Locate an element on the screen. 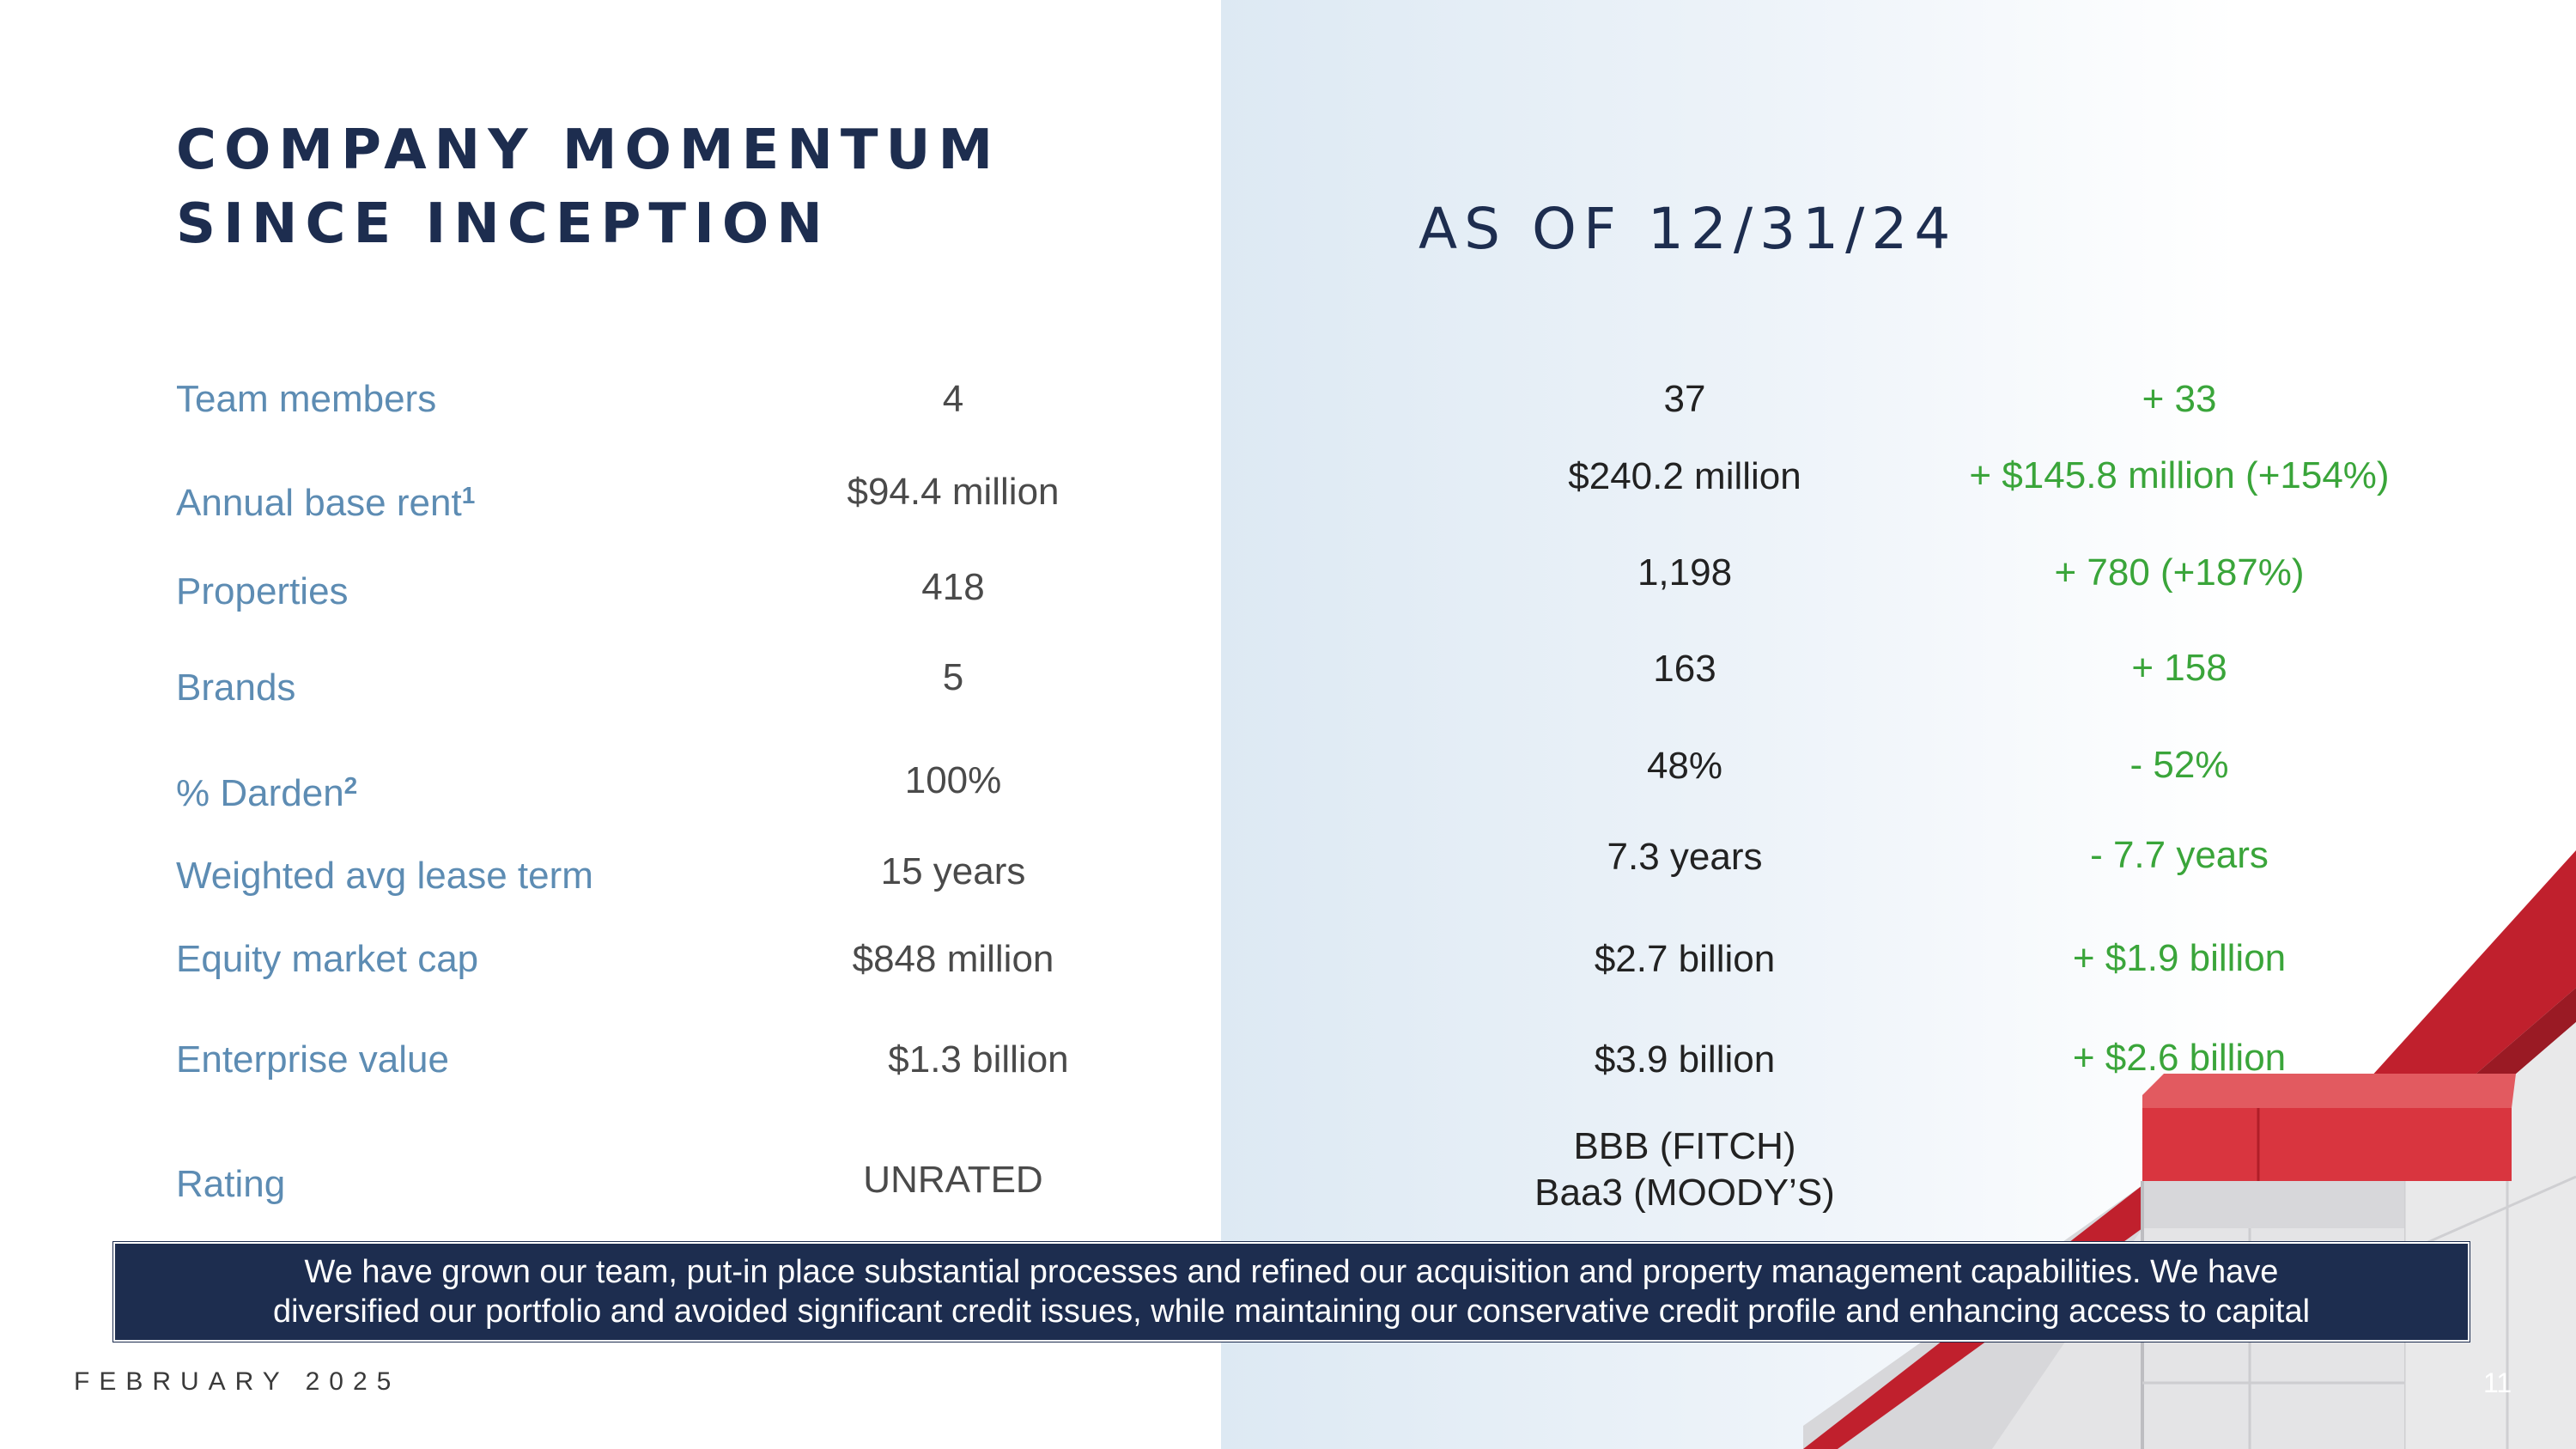 This screenshot has height=1449, width=2576. page-number: 11 is located at coordinates (2497, 1382).